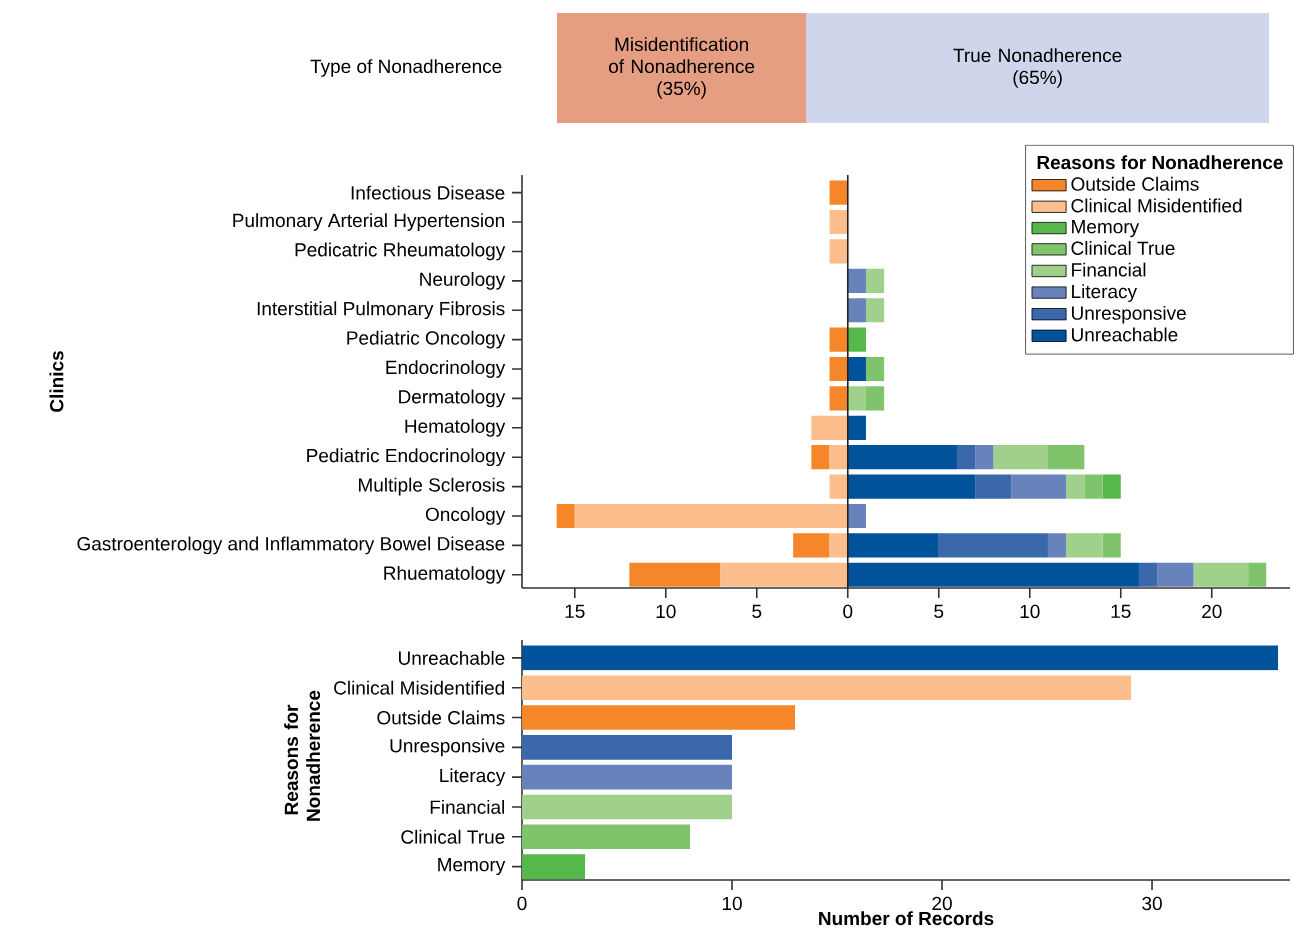 Image resolution: width=1294 pixels, height=938 pixels. Describe the element at coordinates (453, 836) in the screenshot. I see `y-tick-label: Clinical True` at that location.